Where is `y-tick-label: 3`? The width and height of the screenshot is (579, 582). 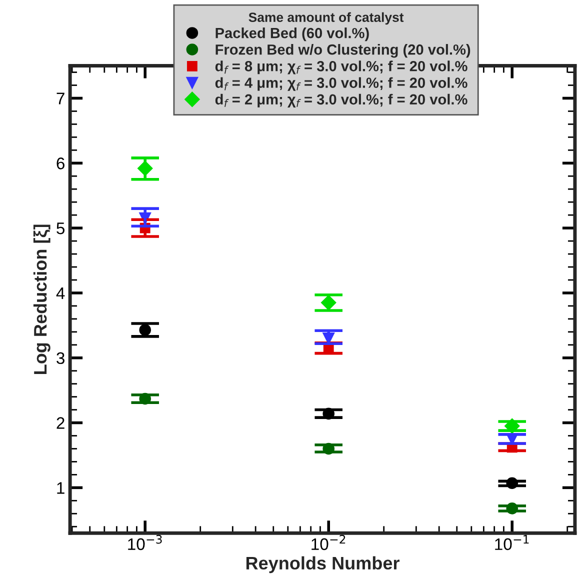 y-tick-label: 3 is located at coordinates (60, 358).